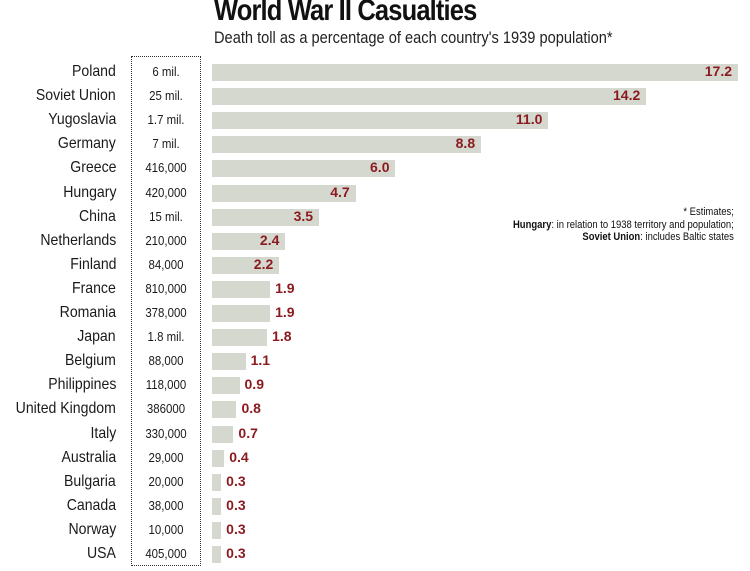  I want to click on bar-row: Norway 10,000 0.3, so click(375, 531).